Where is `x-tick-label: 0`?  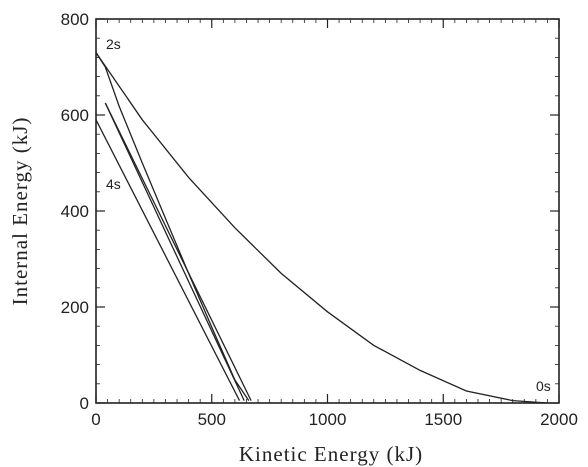
x-tick-label: 0 is located at coordinates (95, 419).